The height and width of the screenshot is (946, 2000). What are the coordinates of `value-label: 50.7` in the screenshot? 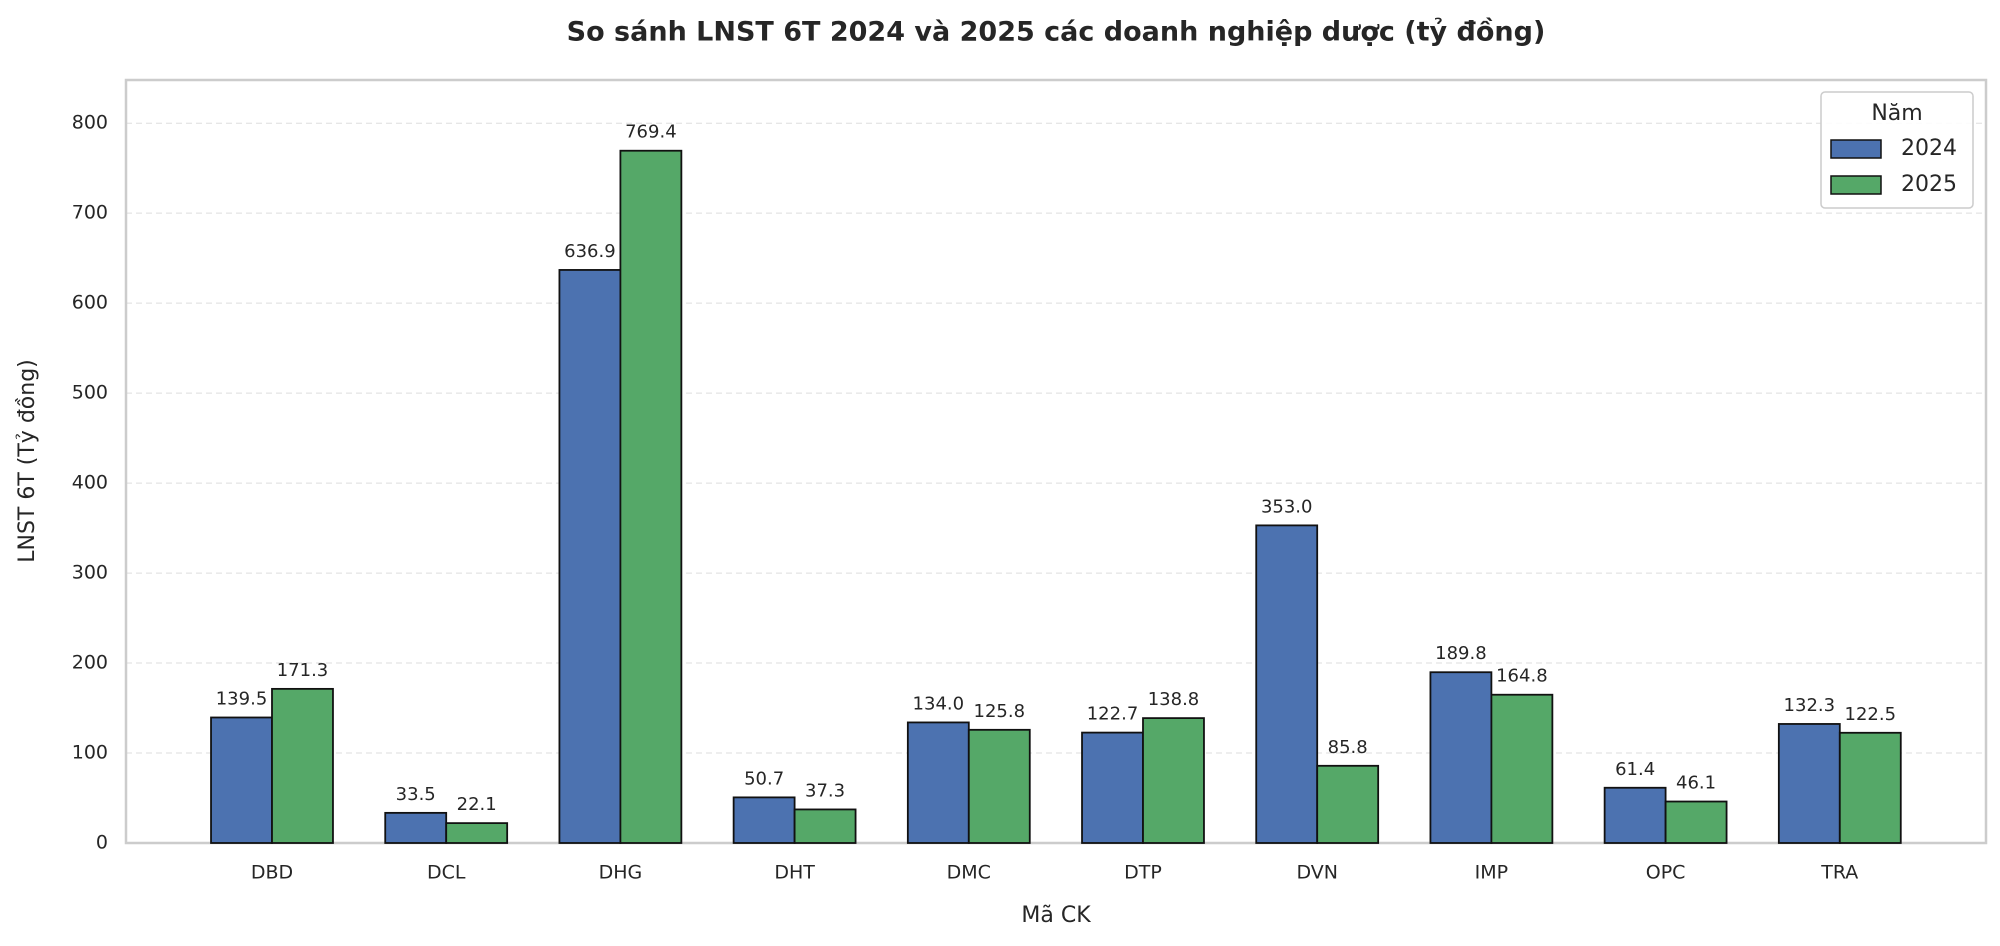 It's located at (764, 778).